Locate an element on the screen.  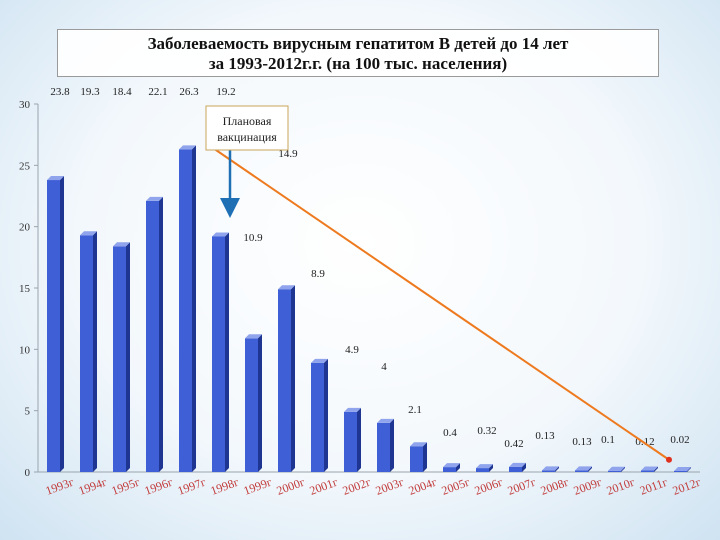
x-tick-label: 2005г is located at coordinates (456, 486).